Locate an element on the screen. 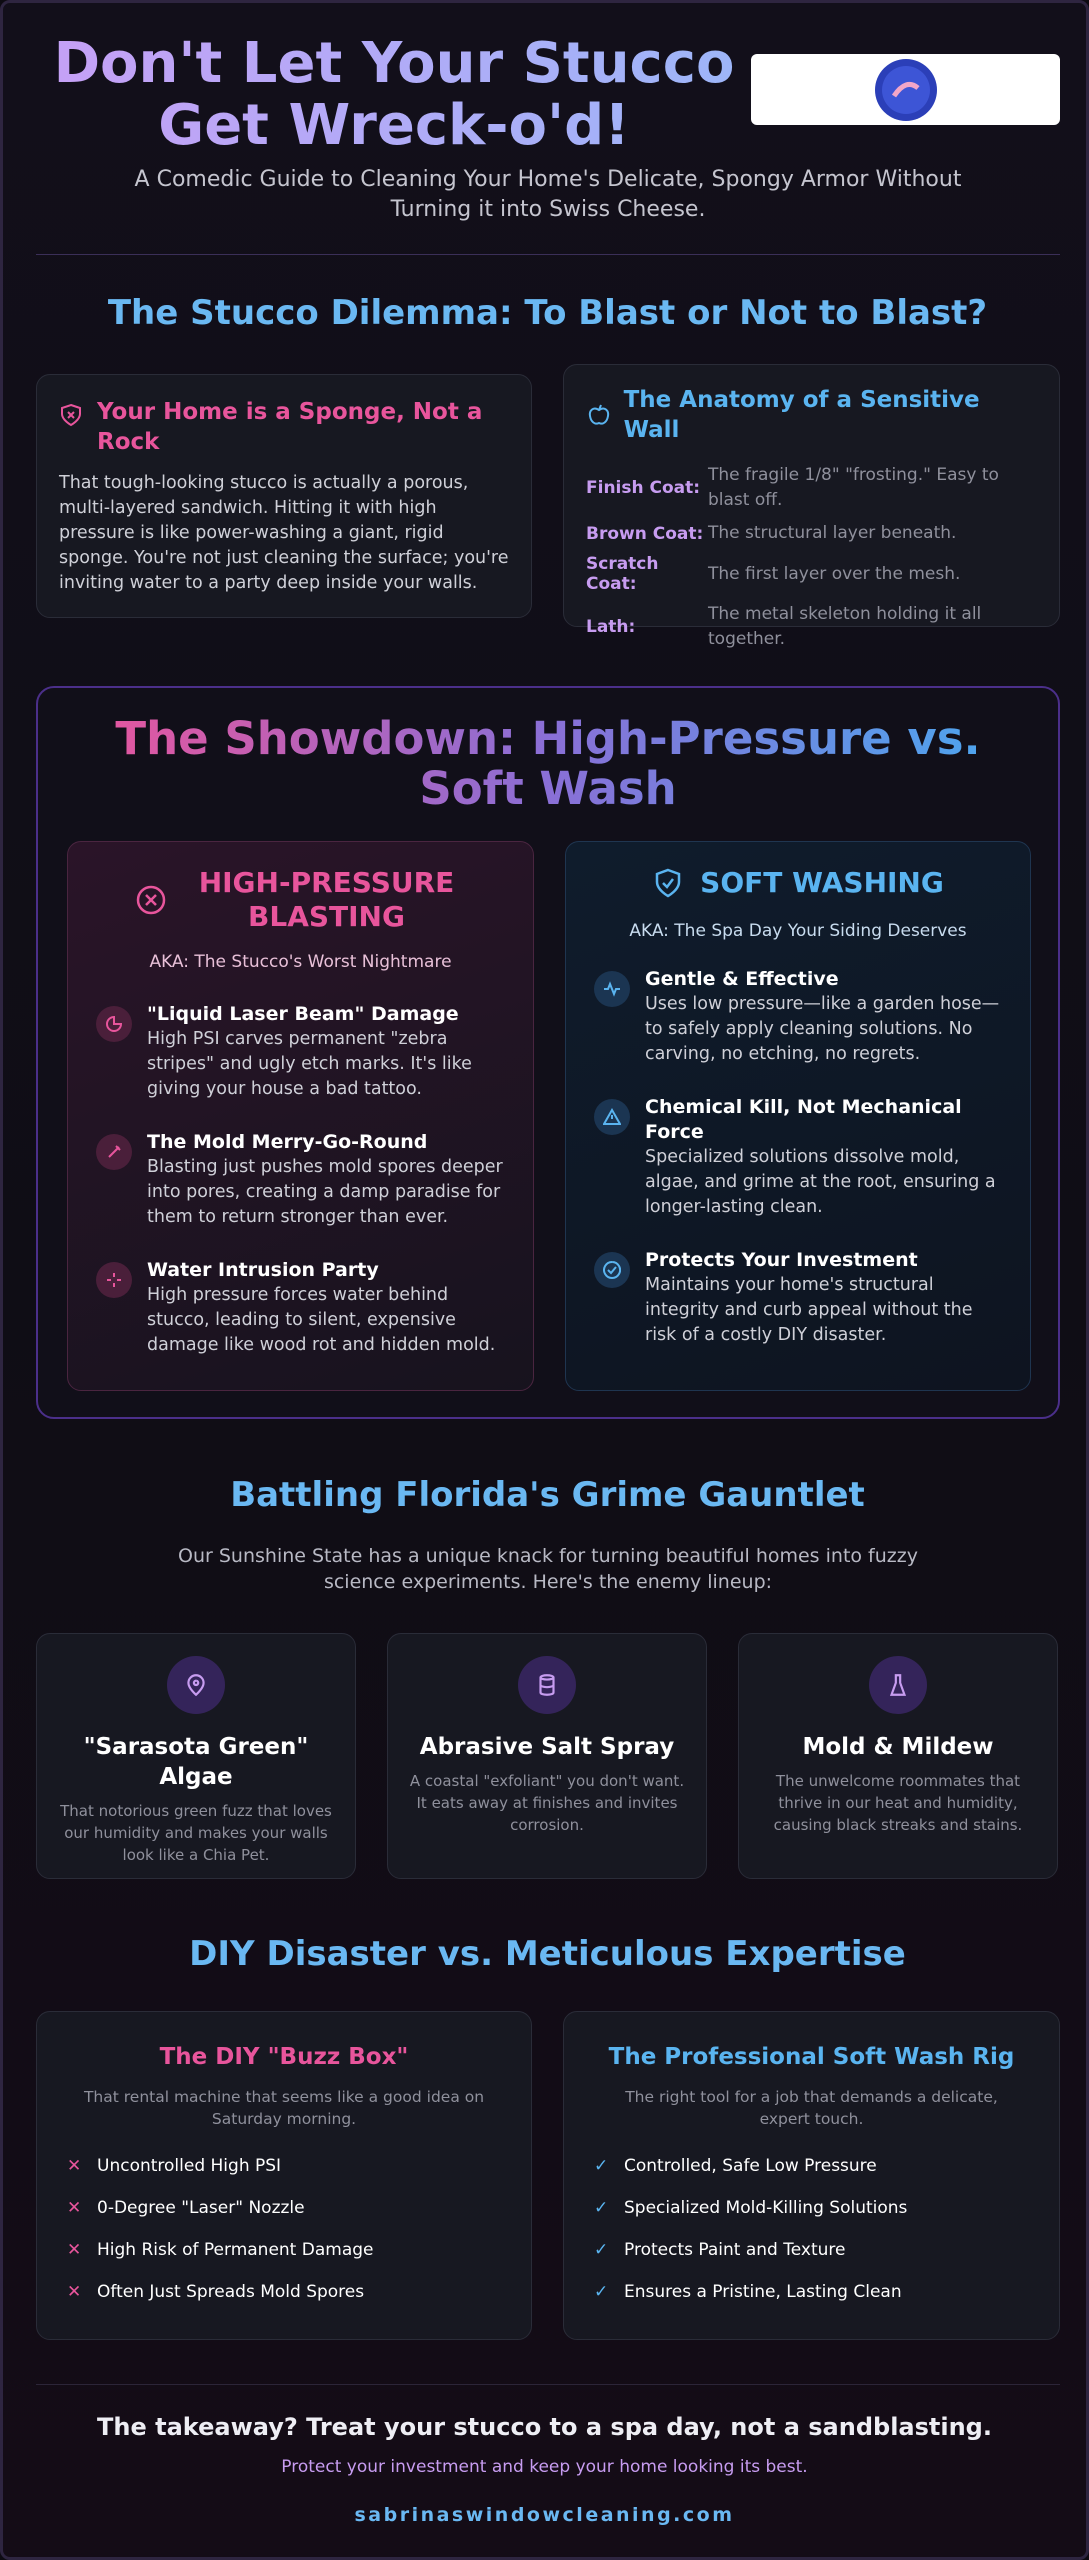 This screenshot has width=1089, height=2560. card-title: Your Home is a Sponge, Not a Rock is located at coordinates (290, 427).